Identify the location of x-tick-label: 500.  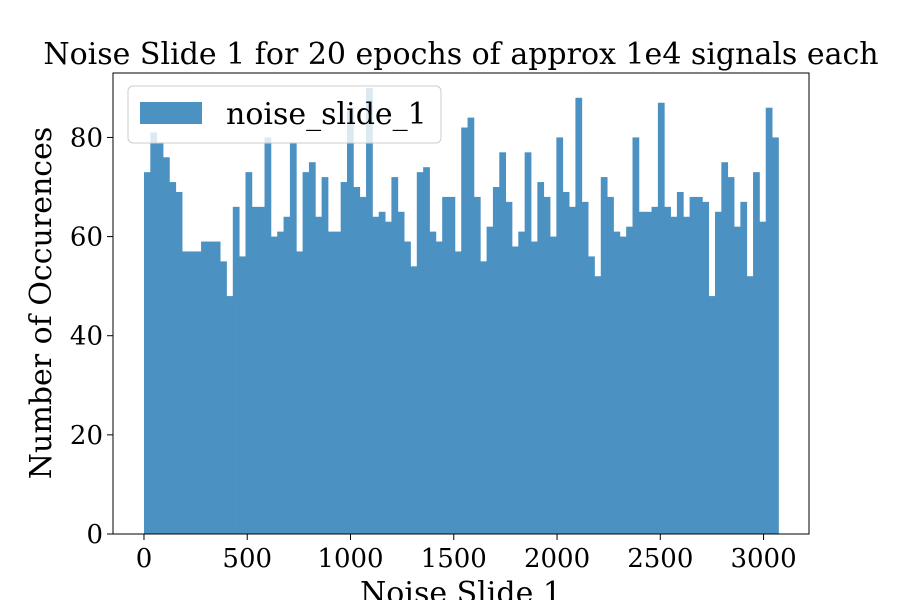
(247, 559).